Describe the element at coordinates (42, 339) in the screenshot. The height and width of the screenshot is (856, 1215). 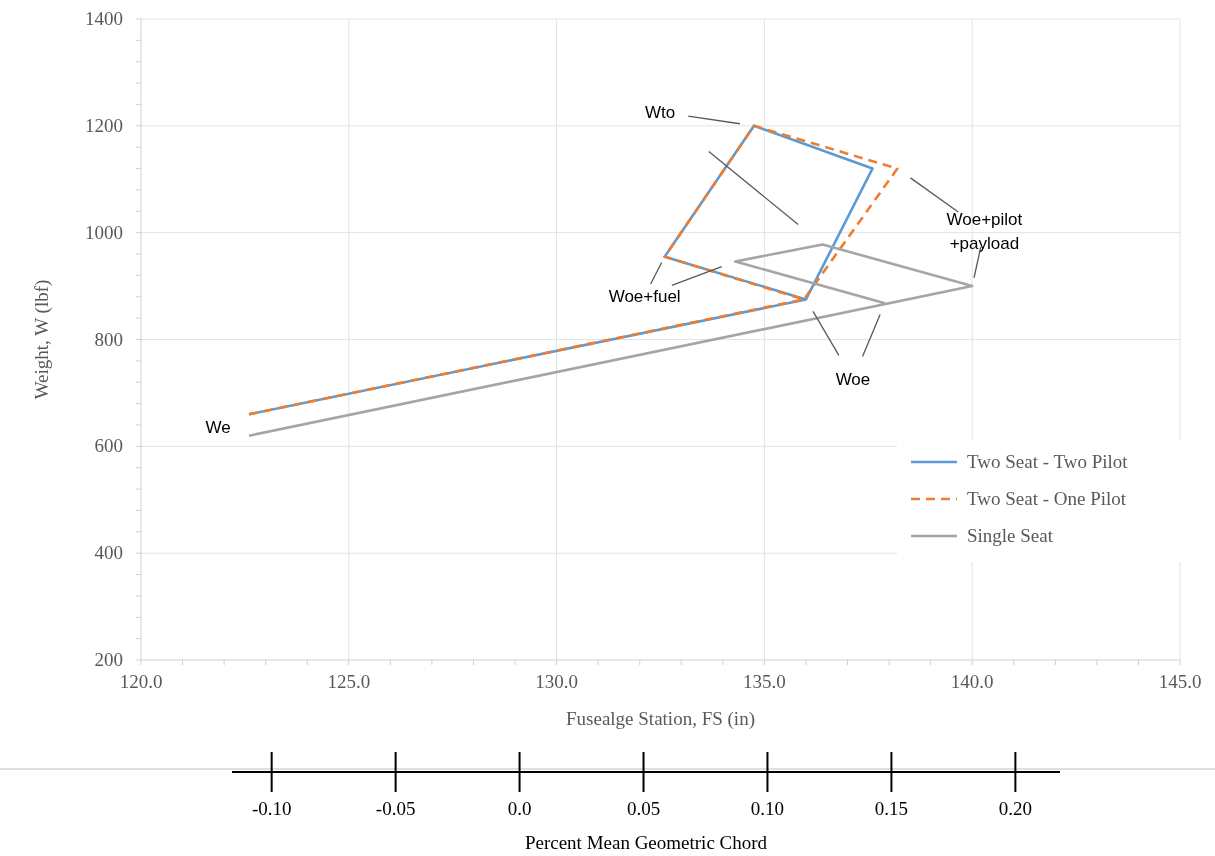
I see `y-axis-title: Weight, W (lbf)` at that location.